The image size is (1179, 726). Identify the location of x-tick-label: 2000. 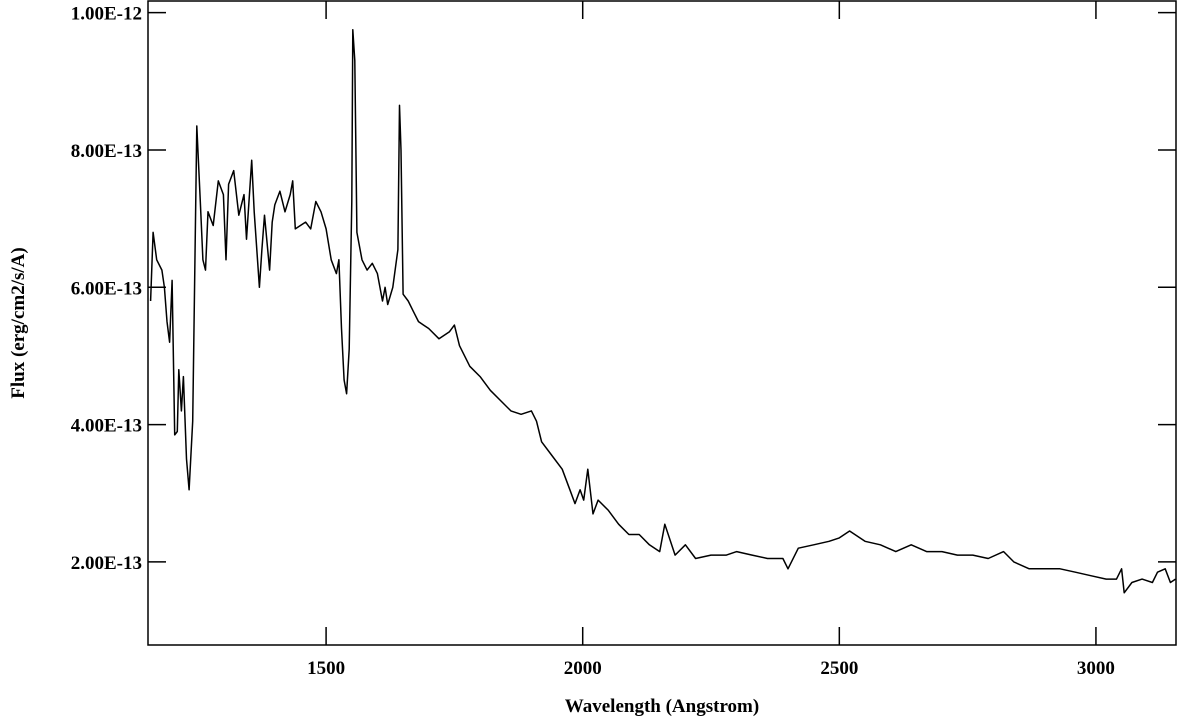
(583, 668).